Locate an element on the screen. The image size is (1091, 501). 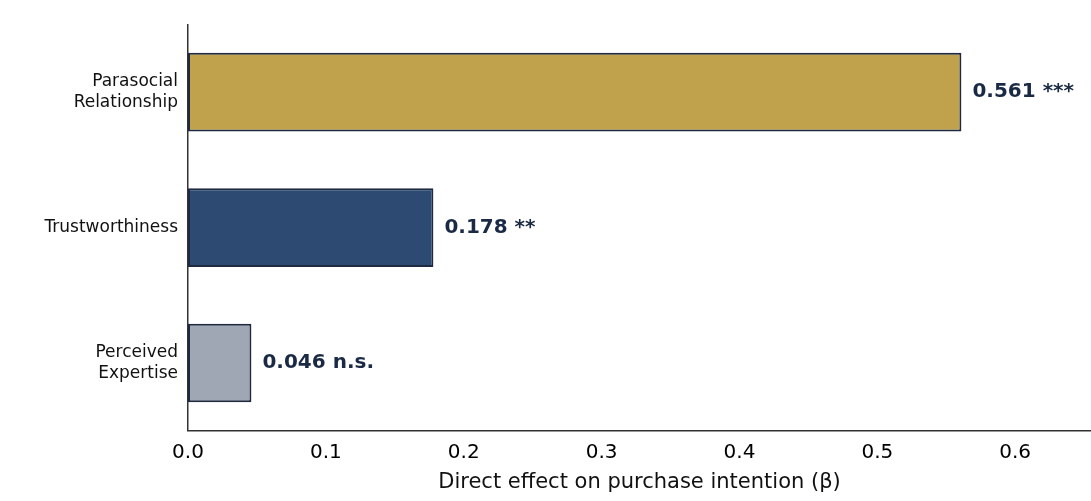
y-tick-label: Parasocial Relationship is located at coordinates (125, 90).